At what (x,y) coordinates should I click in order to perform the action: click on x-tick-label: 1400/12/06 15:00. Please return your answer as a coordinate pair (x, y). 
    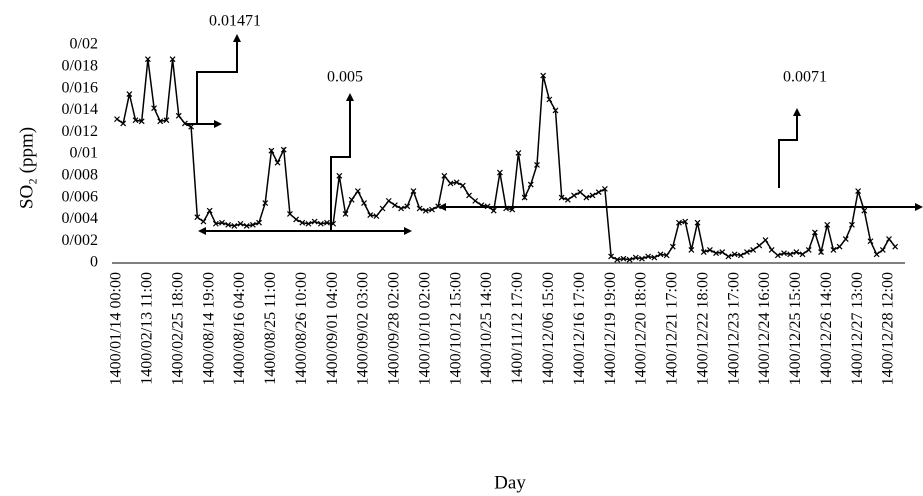
    Looking at the image, I should click on (548, 328).